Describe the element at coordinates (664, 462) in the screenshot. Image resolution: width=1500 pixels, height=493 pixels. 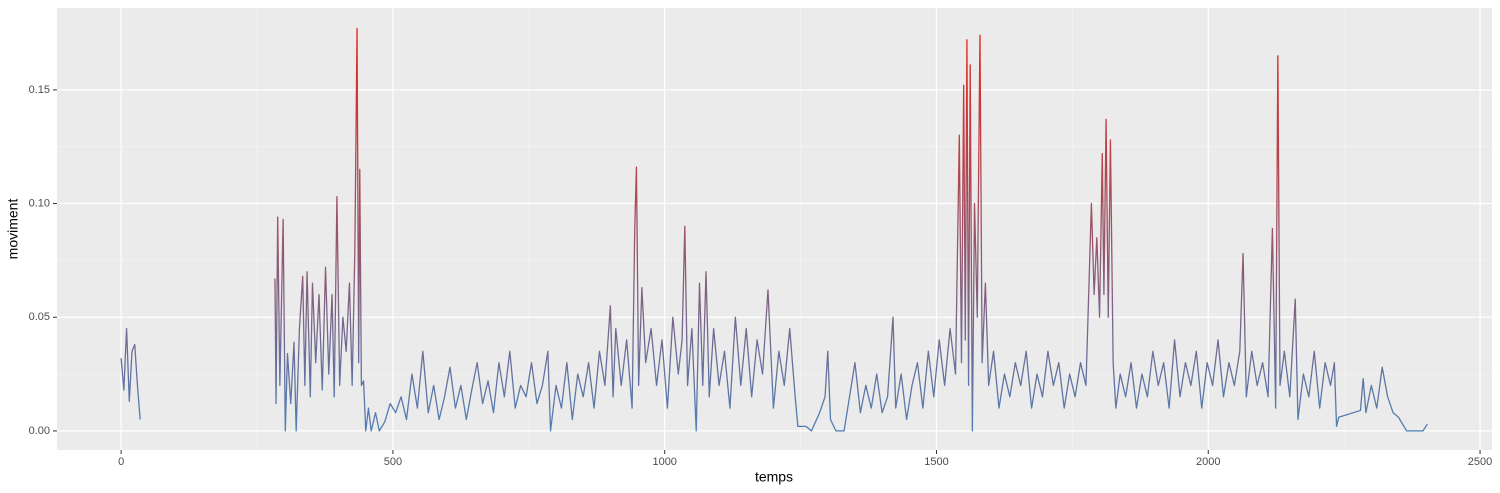
I see `x-tick-label: 1000` at that location.